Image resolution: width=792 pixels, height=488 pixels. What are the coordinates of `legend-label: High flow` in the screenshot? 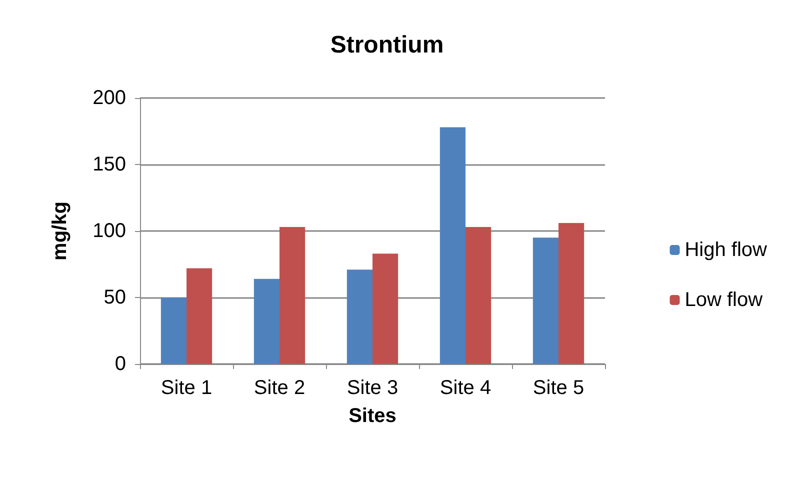 It's located at (726, 250).